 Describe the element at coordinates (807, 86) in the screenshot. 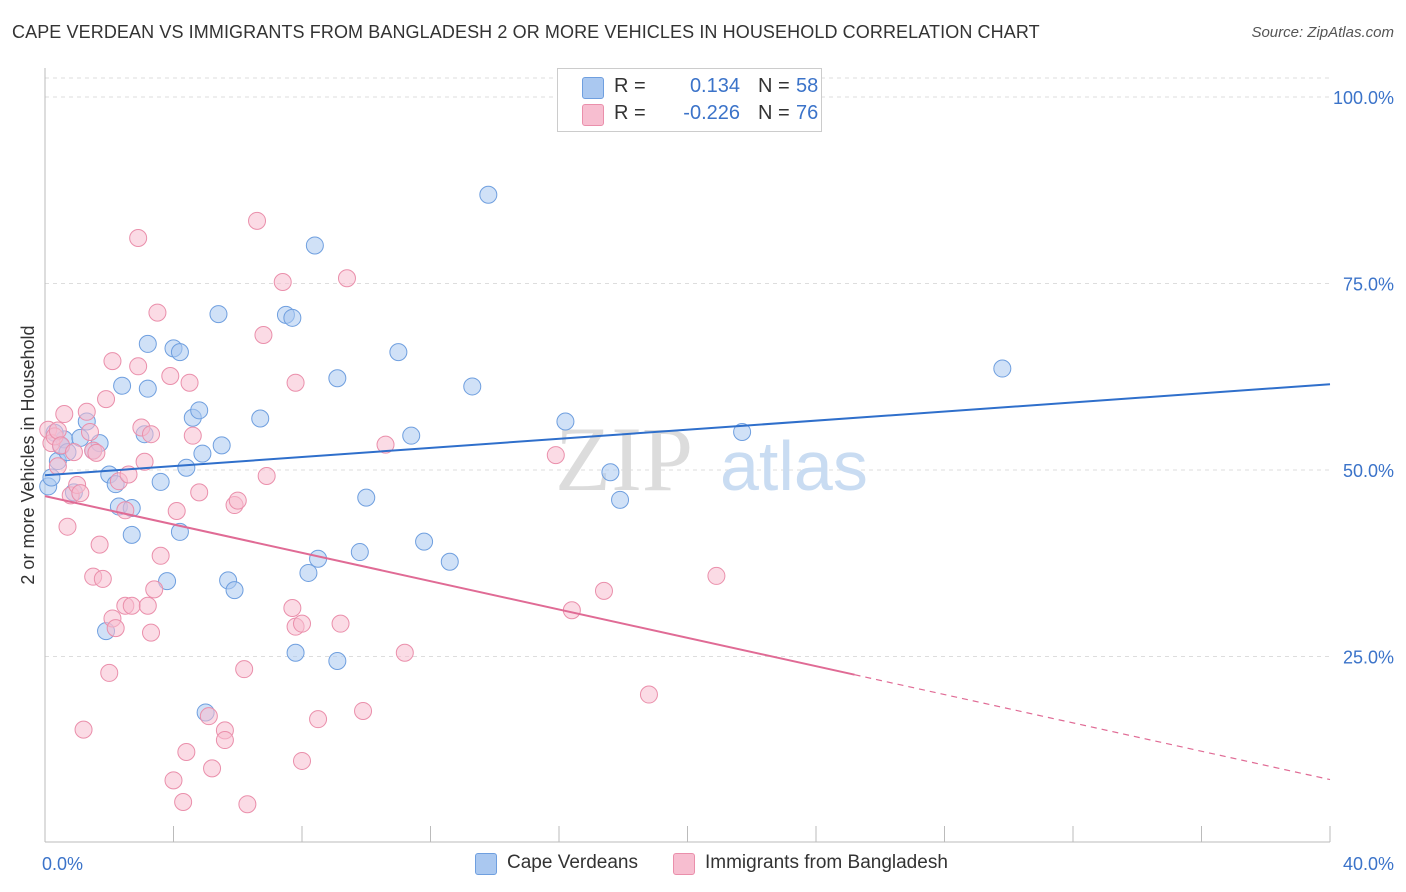

I see `legend-n-value: 58` at that location.